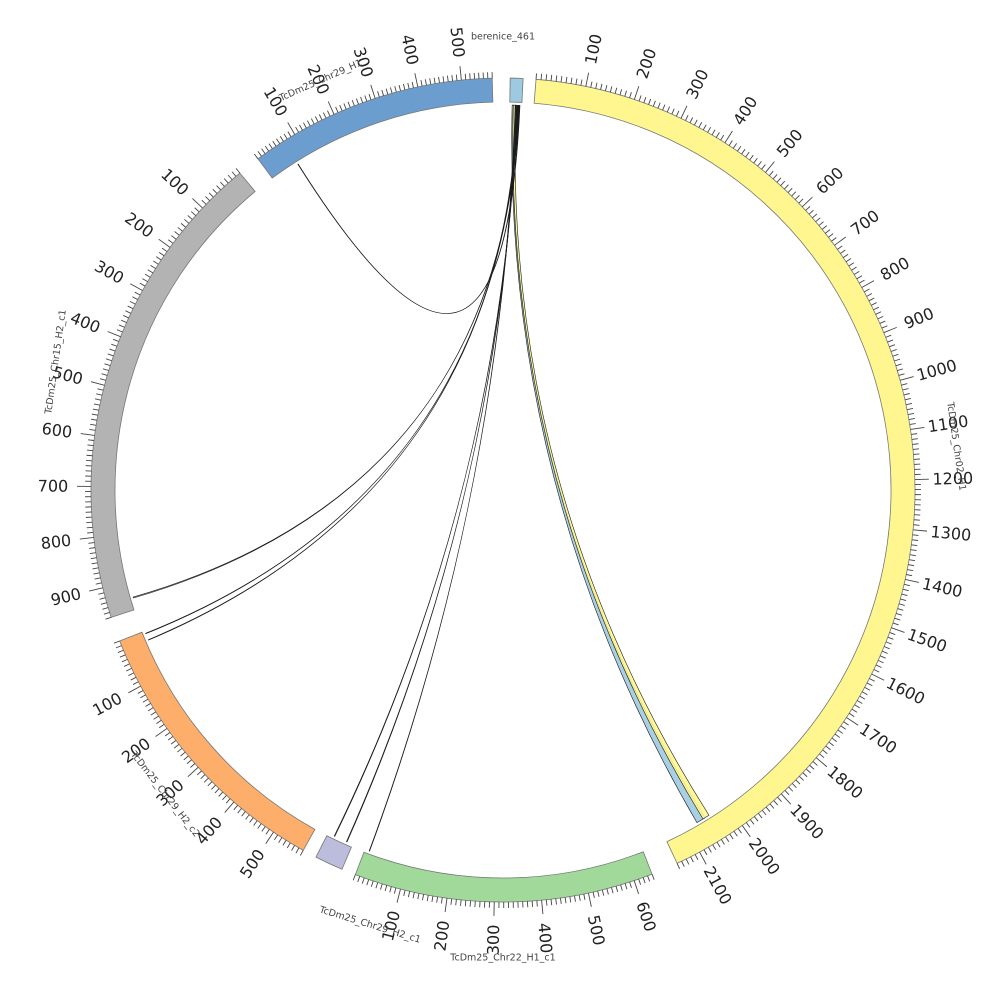 The height and width of the screenshot is (1000, 1000). What do you see at coordinates (333, 852) in the screenshot?
I see `segment-chr29_h2_c1` at bounding box center [333, 852].